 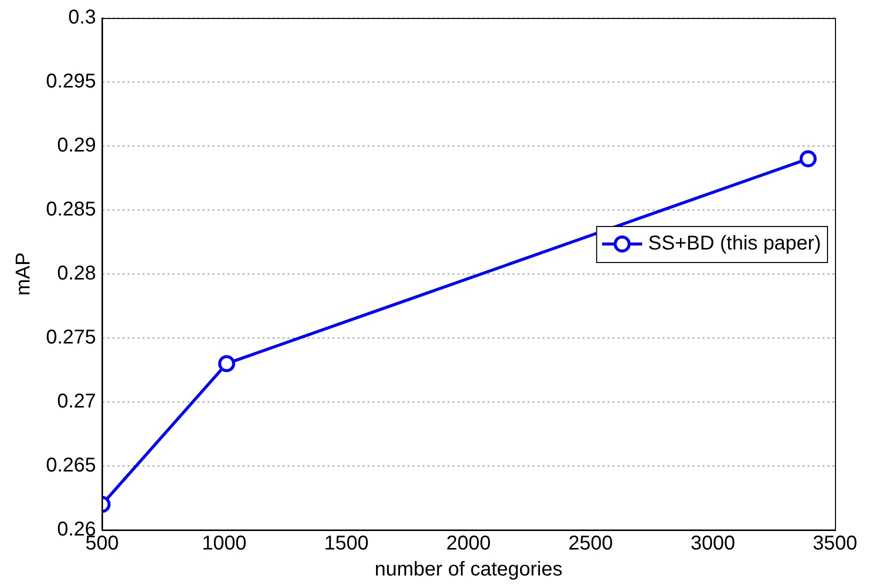 I want to click on legend-label: SS+BD (this paper), so click(x=735, y=243).